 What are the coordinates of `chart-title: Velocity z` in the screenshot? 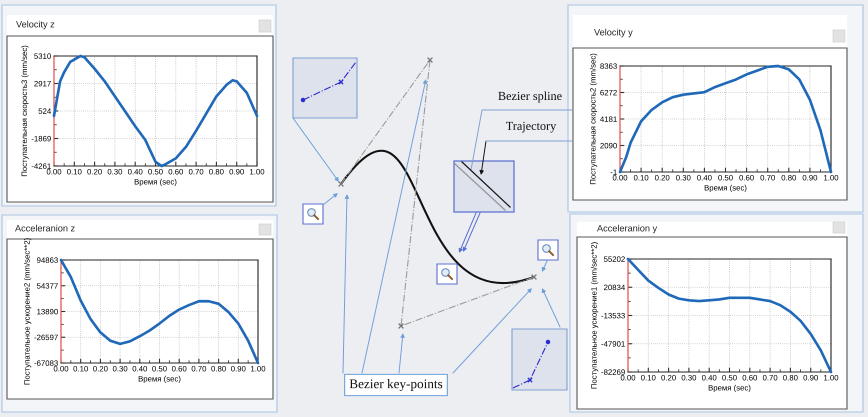 It's located at (35, 25).